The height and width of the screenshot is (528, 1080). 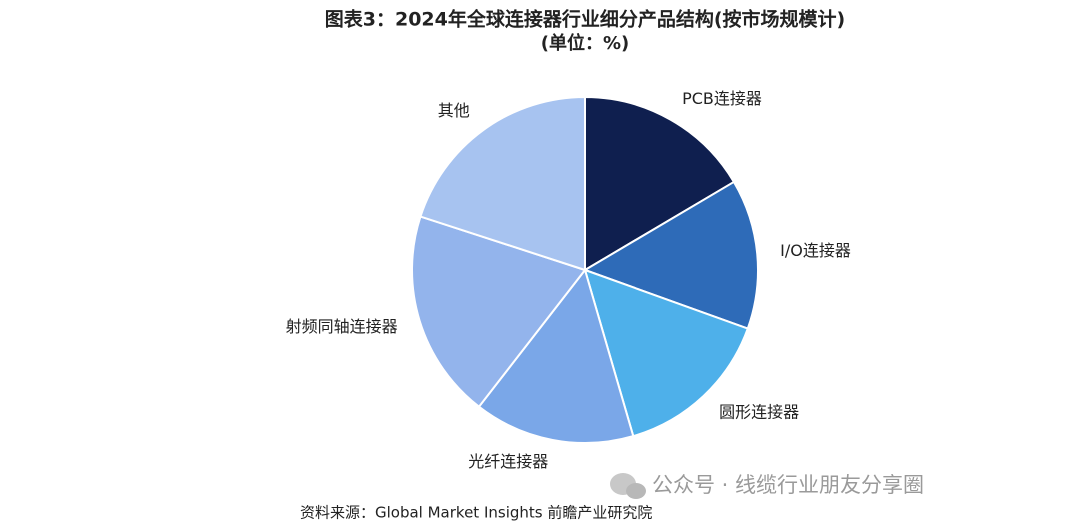 I want to click on slice-label: 其他, so click(x=454, y=110).